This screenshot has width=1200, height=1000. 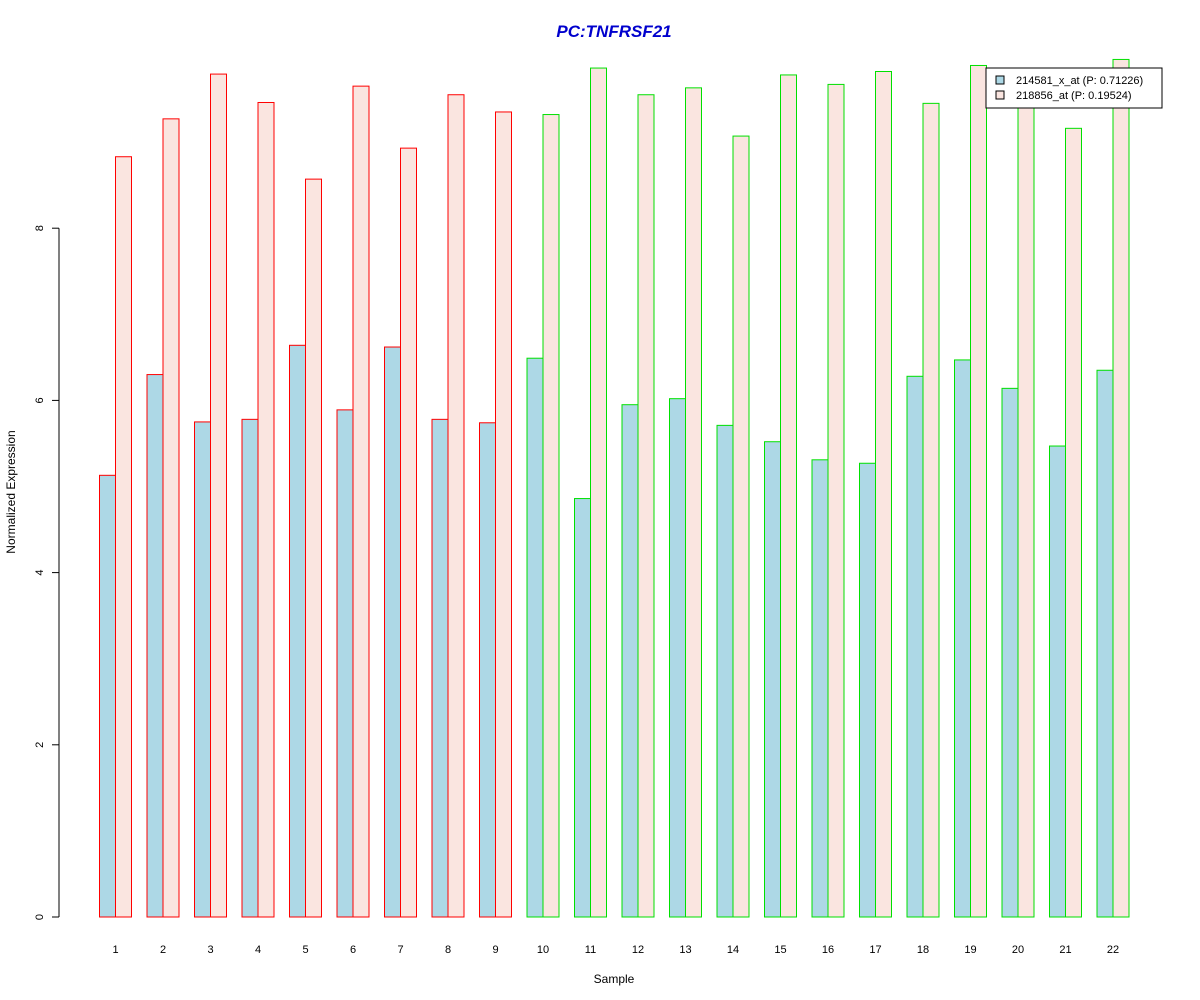 What do you see at coordinates (615, 950) in the screenshot?
I see `x-tick-labels: 1 2 3 4 5 6 7 8 9 10 11 12 13 14 15 16 17 18 19 20 21 22` at bounding box center [615, 950].